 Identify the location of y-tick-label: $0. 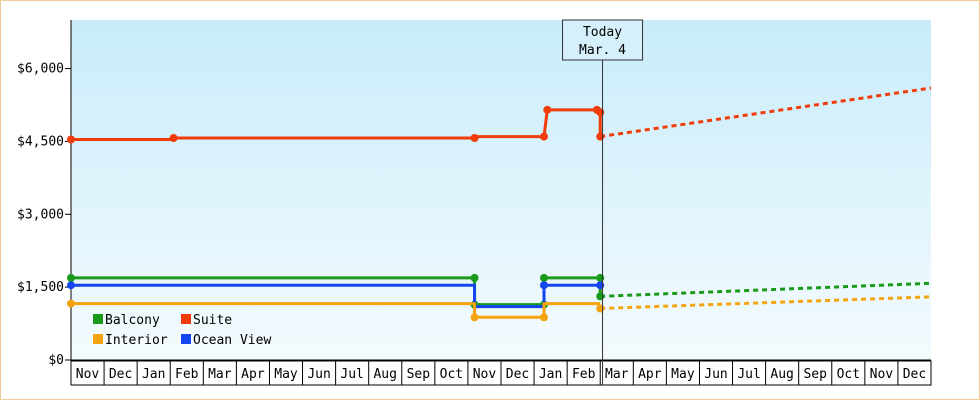
(56, 360).